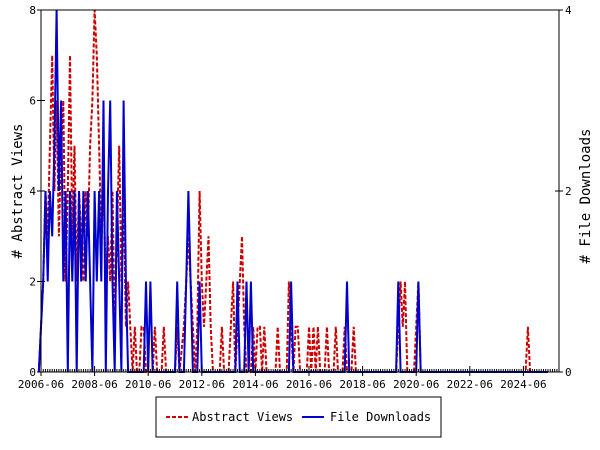 The image size is (600, 450). What do you see at coordinates (255, 384) in the screenshot?
I see `x-tick-label: 2014-06` at bounding box center [255, 384].